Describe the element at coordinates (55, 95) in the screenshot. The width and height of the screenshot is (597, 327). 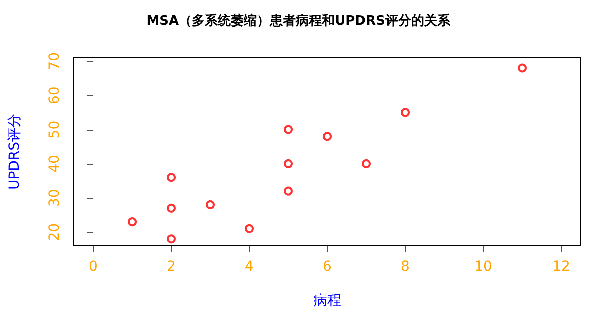
I see `y-tick-label: 60` at that location.